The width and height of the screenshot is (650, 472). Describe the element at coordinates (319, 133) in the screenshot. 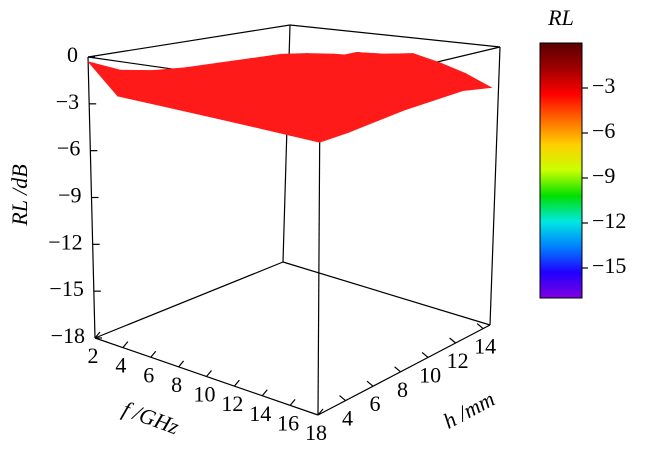

I see `surface-patch` at that location.